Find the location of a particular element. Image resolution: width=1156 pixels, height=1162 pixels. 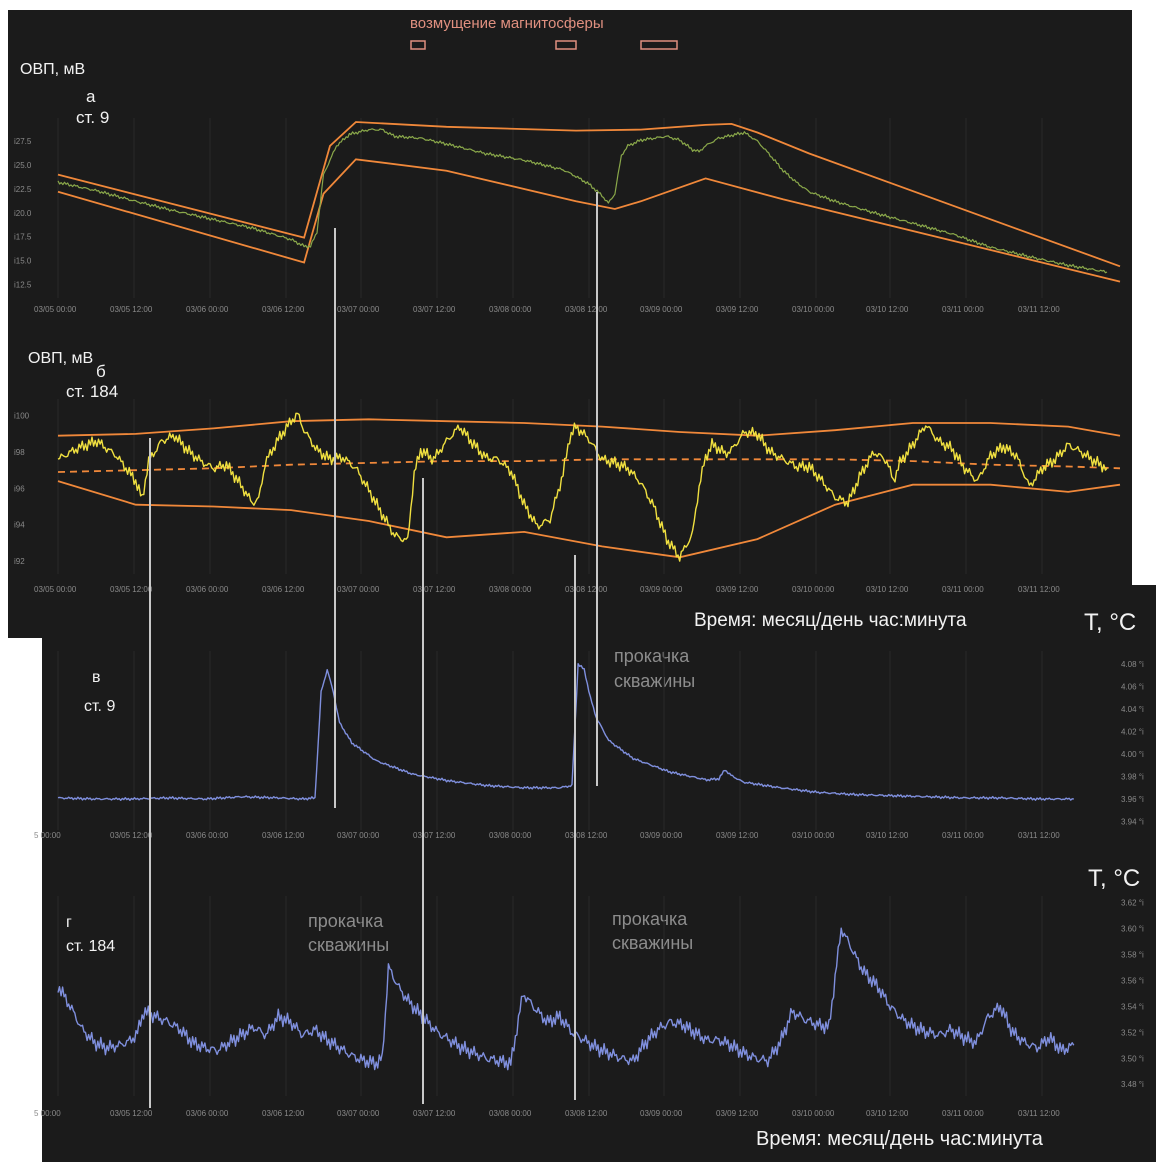

panel-v-x-tick-label: 03/11 00:00 is located at coordinates (963, 835).